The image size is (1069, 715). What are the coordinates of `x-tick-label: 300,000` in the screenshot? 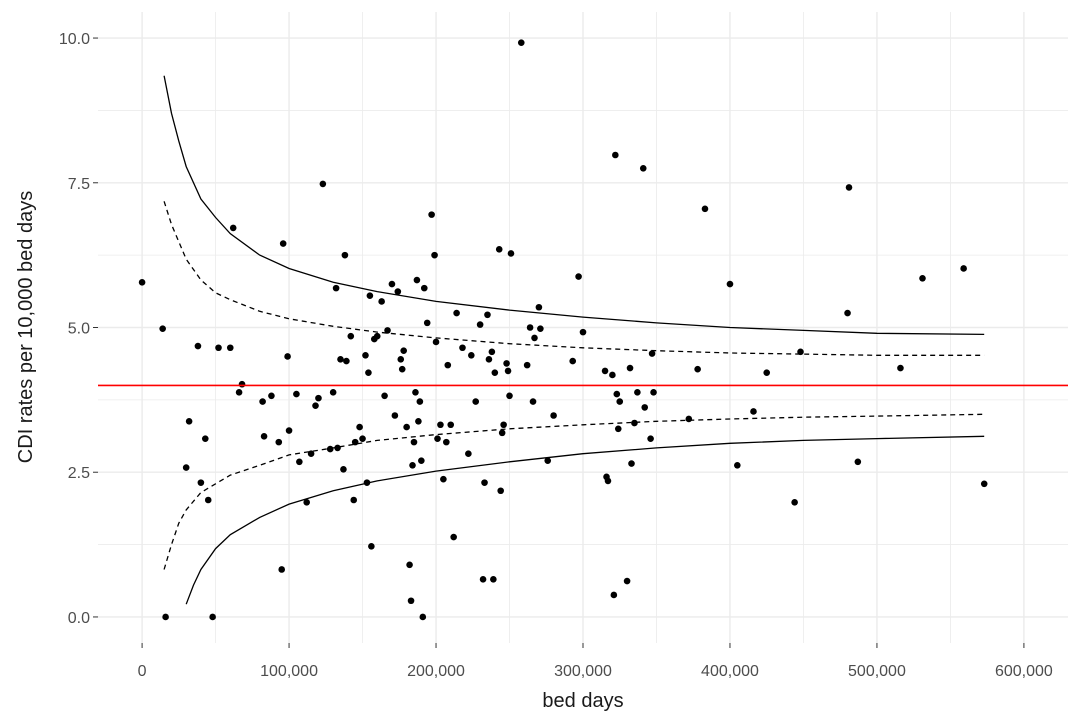 It's located at (583, 671).